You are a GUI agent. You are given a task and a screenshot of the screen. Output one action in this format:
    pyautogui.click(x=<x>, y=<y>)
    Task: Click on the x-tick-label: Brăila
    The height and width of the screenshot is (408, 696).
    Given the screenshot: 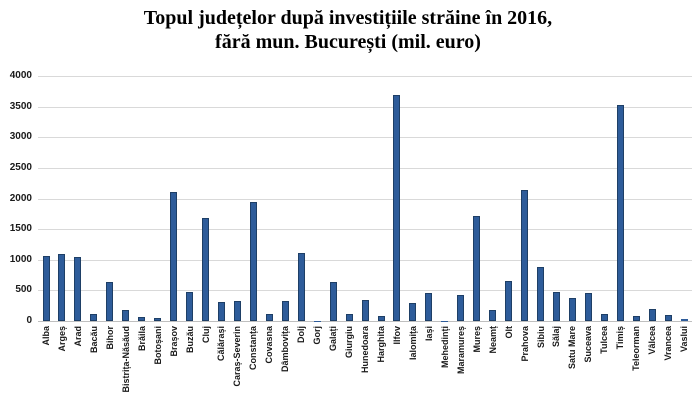 What is the action you would take?
    pyautogui.click(x=141, y=339)
    